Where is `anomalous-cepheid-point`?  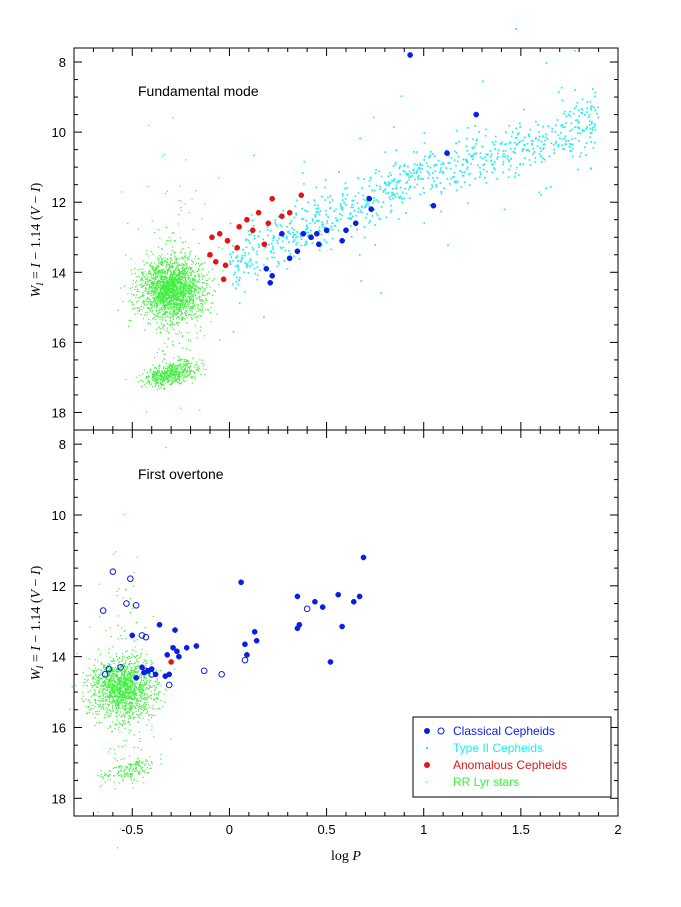 anomalous-cepheid-point is located at coordinates (252, 230).